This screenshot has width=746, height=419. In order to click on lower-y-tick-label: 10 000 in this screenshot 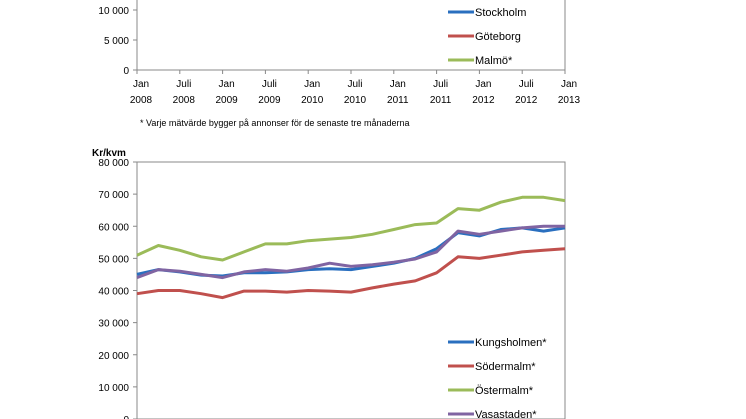, I will do `click(113, 388)`.